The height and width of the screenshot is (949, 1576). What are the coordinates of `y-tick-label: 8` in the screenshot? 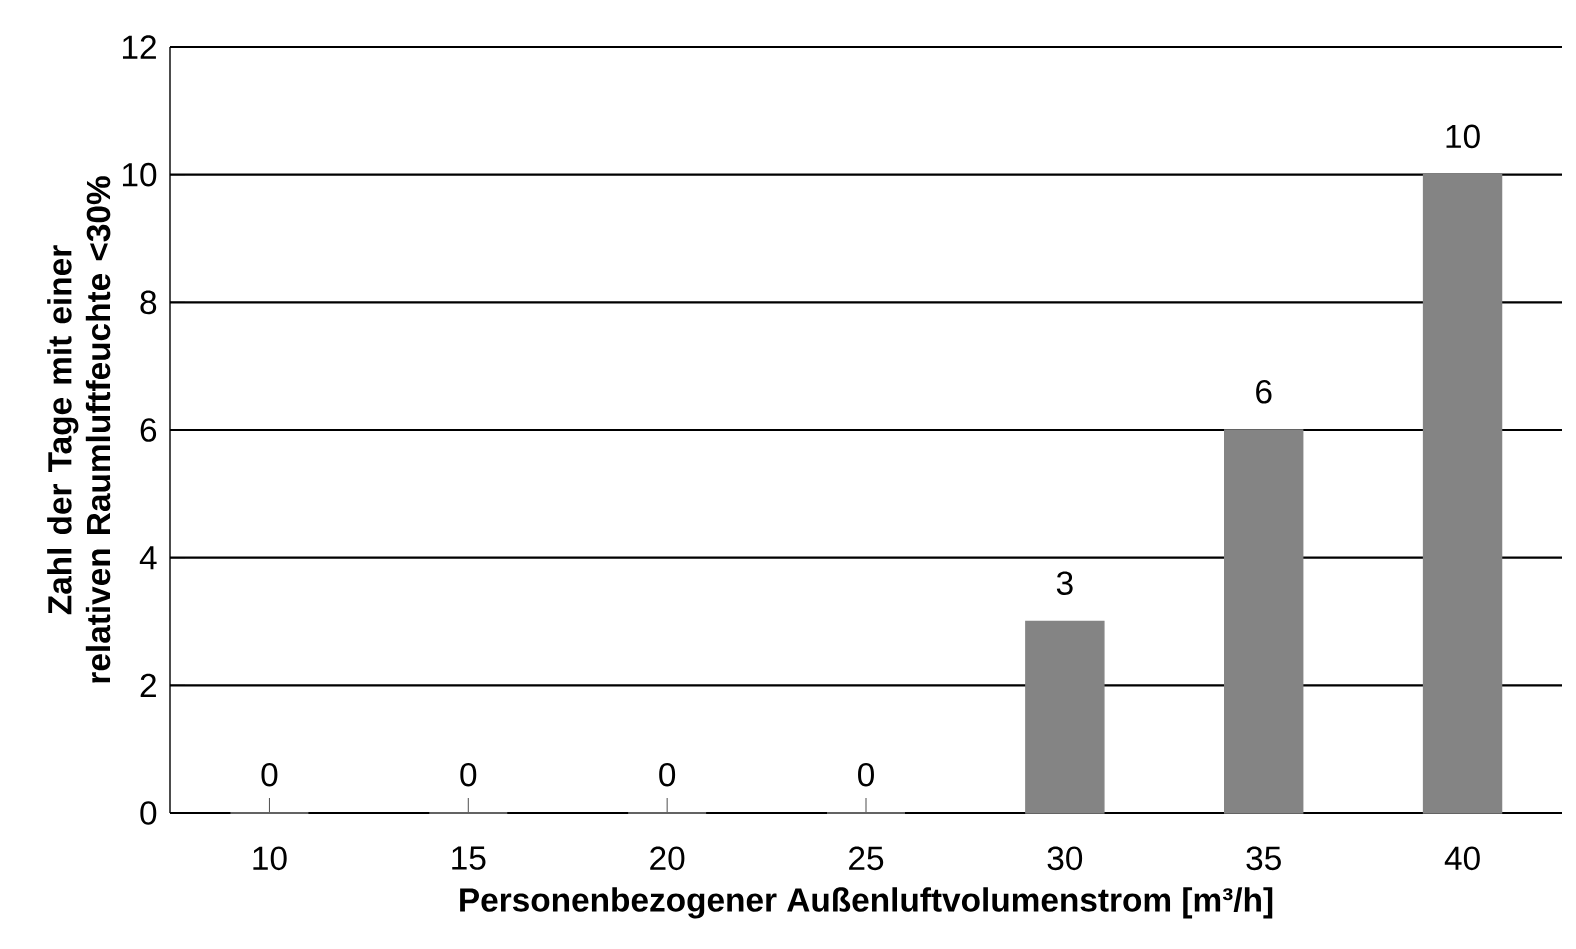 It's located at (148, 302).